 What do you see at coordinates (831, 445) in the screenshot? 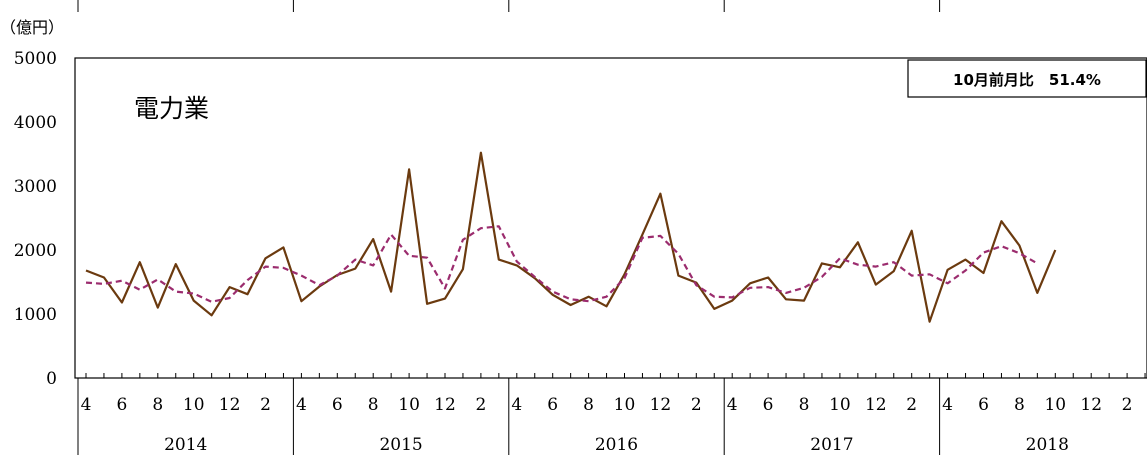
I see `year-label: 2017` at bounding box center [831, 445].